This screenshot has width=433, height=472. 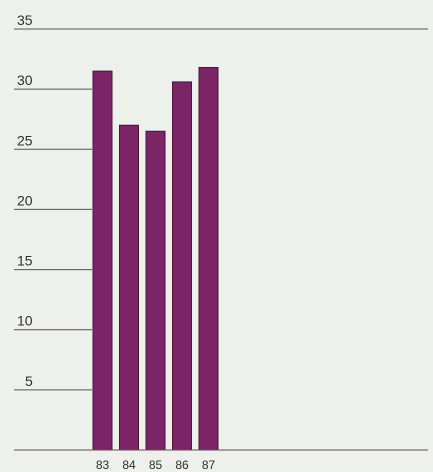 What do you see at coordinates (129, 465) in the screenshot?
I see `x-category-label: 84` at bounding box center [129, 465].